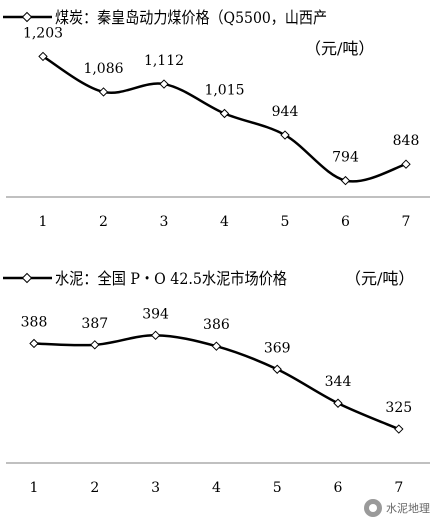 This screenshot has height=523, width=436. Describe the element at coordinates (398, 408) in the screenshot. I see `cement-value-label: 325` at that location.